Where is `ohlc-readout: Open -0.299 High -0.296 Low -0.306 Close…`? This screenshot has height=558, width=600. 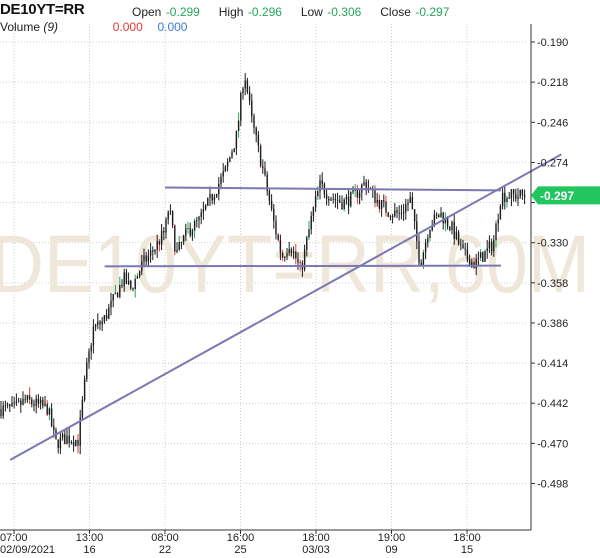
ohlc-readout: Open -0.299 High -0.296 Low -0.306 Close… is located at coordinates (290, 12).